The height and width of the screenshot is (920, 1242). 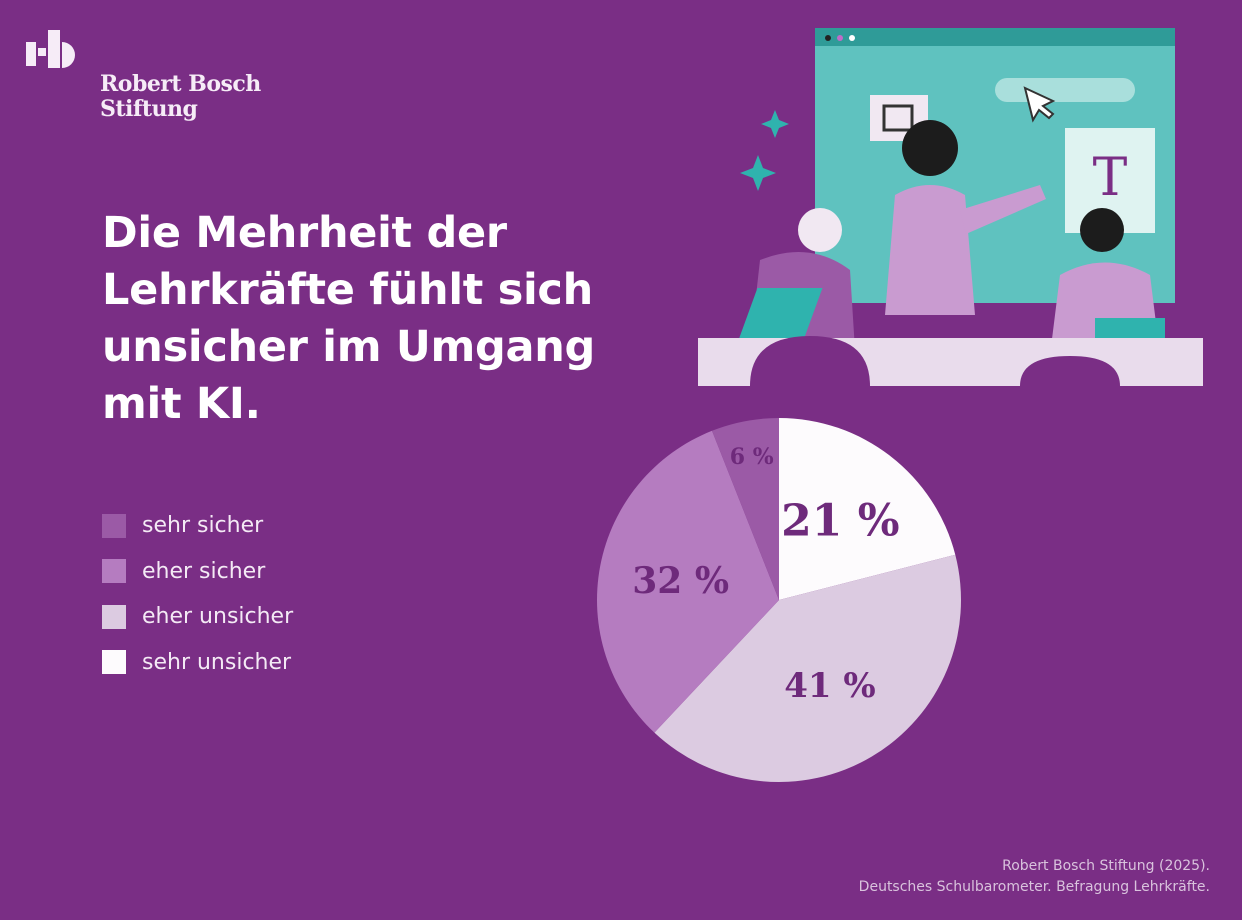 What do you see at coordinates (218, 616) in the screenshot?
I see `legend-label: eher unsicher` at bounding box center [218, 616].